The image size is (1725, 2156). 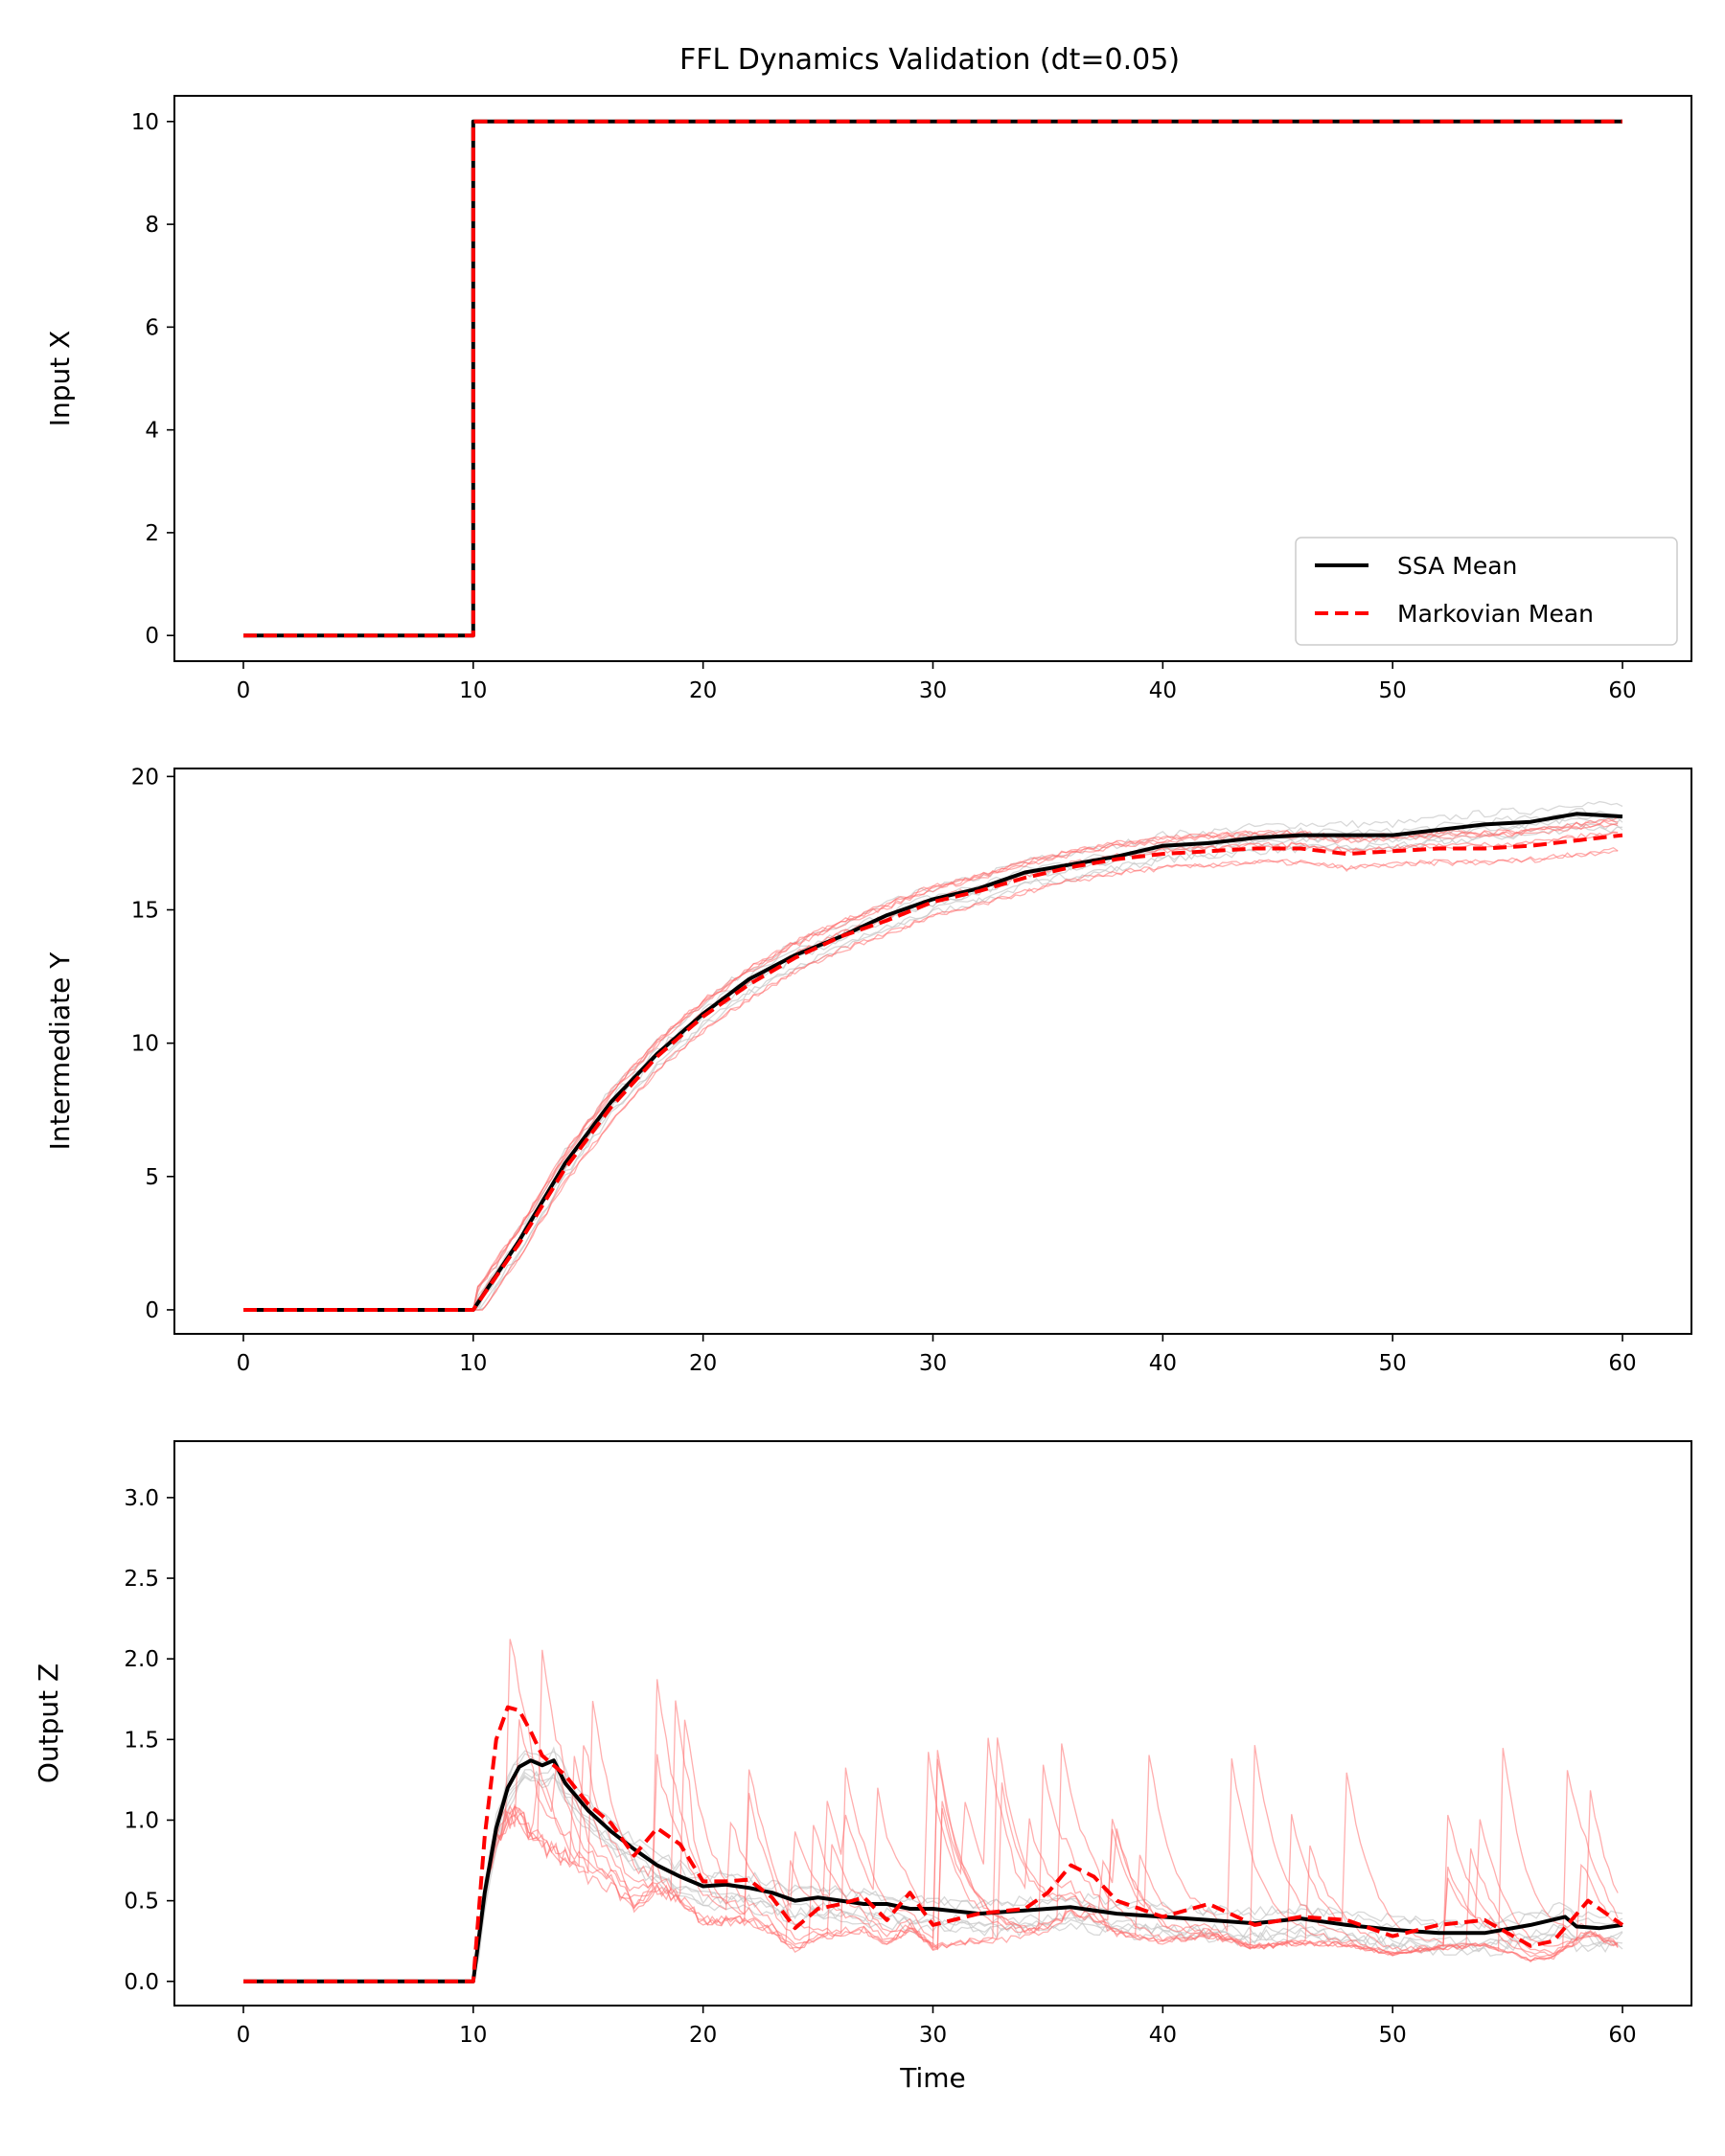 What do you see at coordinates (932, 2078) in the screenshot?
I see `x-axis-label: Time` at bounding box center [932, 2078].